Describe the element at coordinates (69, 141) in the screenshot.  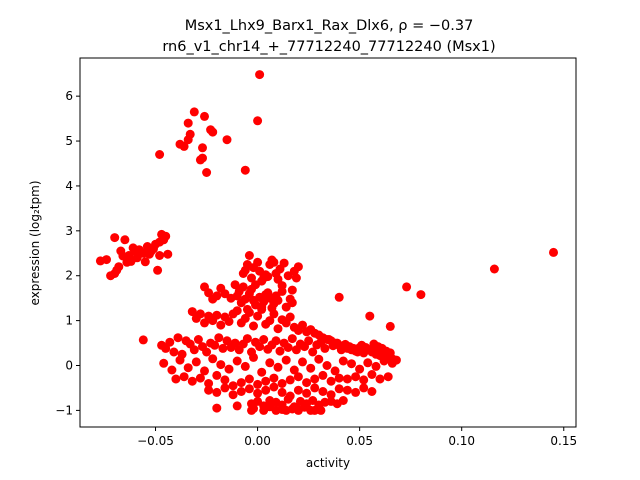
I see `y-tick-label: 5` at that location.